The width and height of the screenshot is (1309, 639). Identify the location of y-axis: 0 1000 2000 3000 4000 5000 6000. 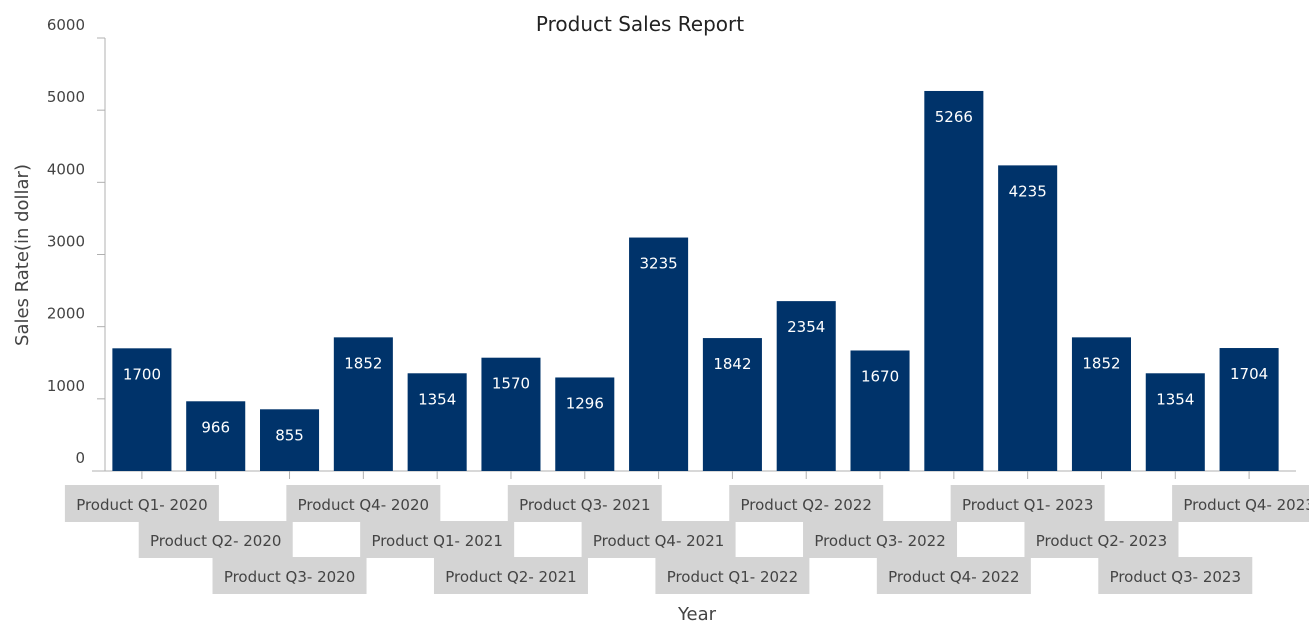
(76, 244).